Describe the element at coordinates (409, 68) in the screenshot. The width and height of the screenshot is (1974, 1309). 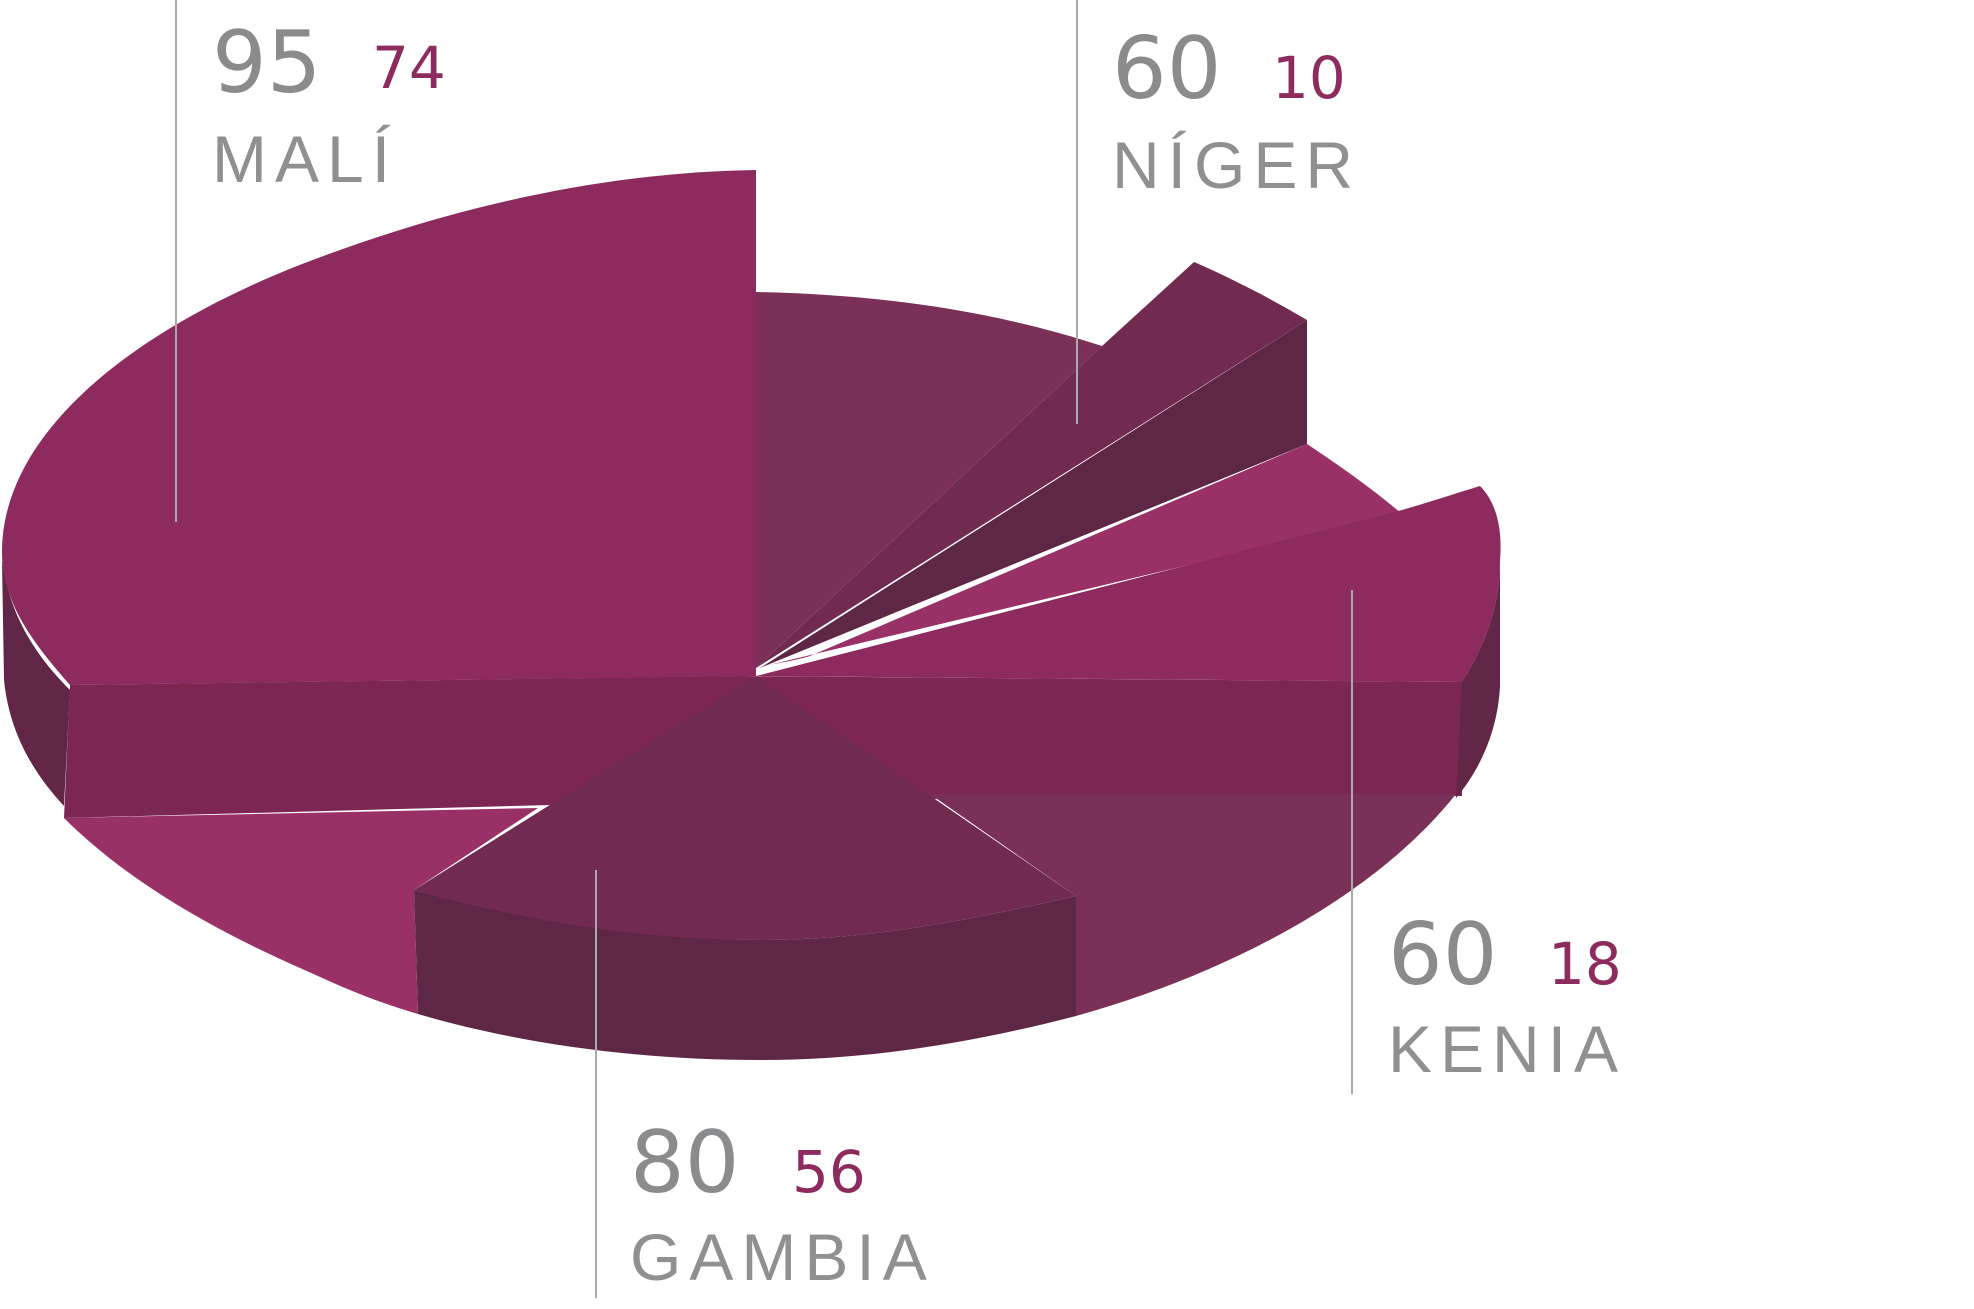
I see `mali-secondary-value: 74` at that location.